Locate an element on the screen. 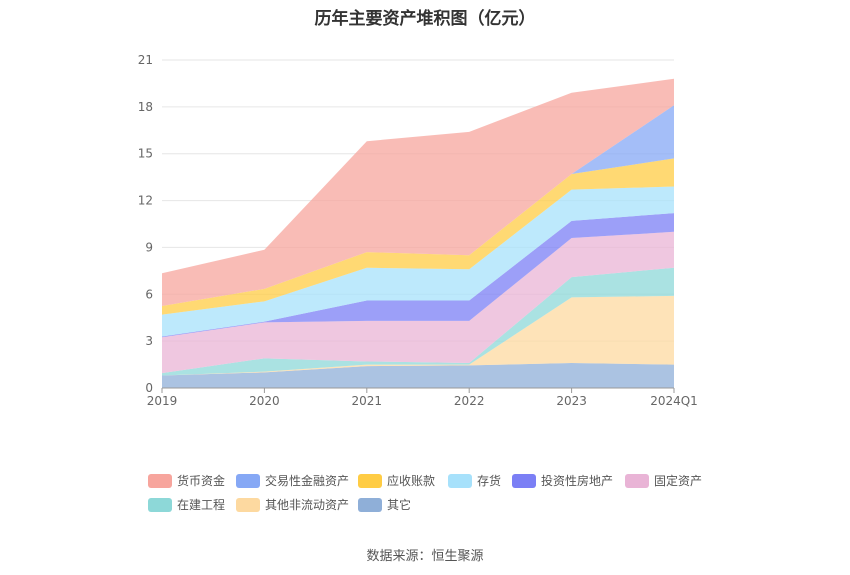 This screenshot has width=850, height=575. legend-item: 应收账款 is located at coordinates (396, 480).